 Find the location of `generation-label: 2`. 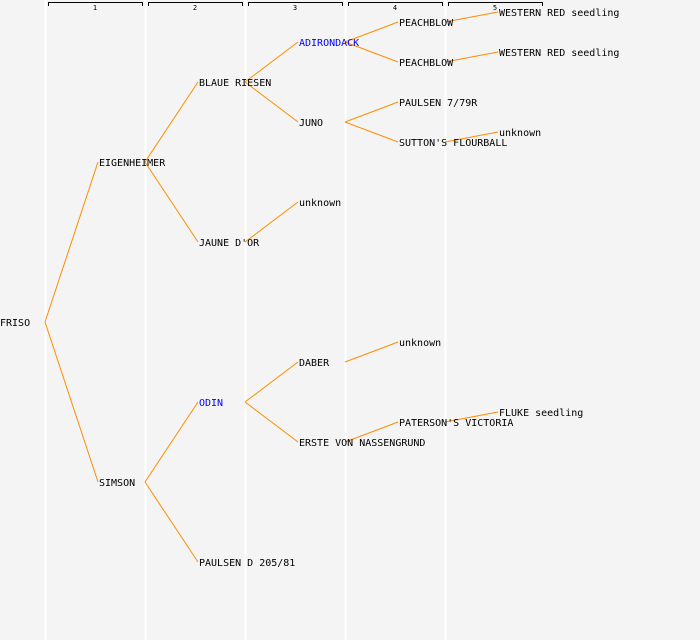

generation-label: 2 is located at coordinates (195, 8).